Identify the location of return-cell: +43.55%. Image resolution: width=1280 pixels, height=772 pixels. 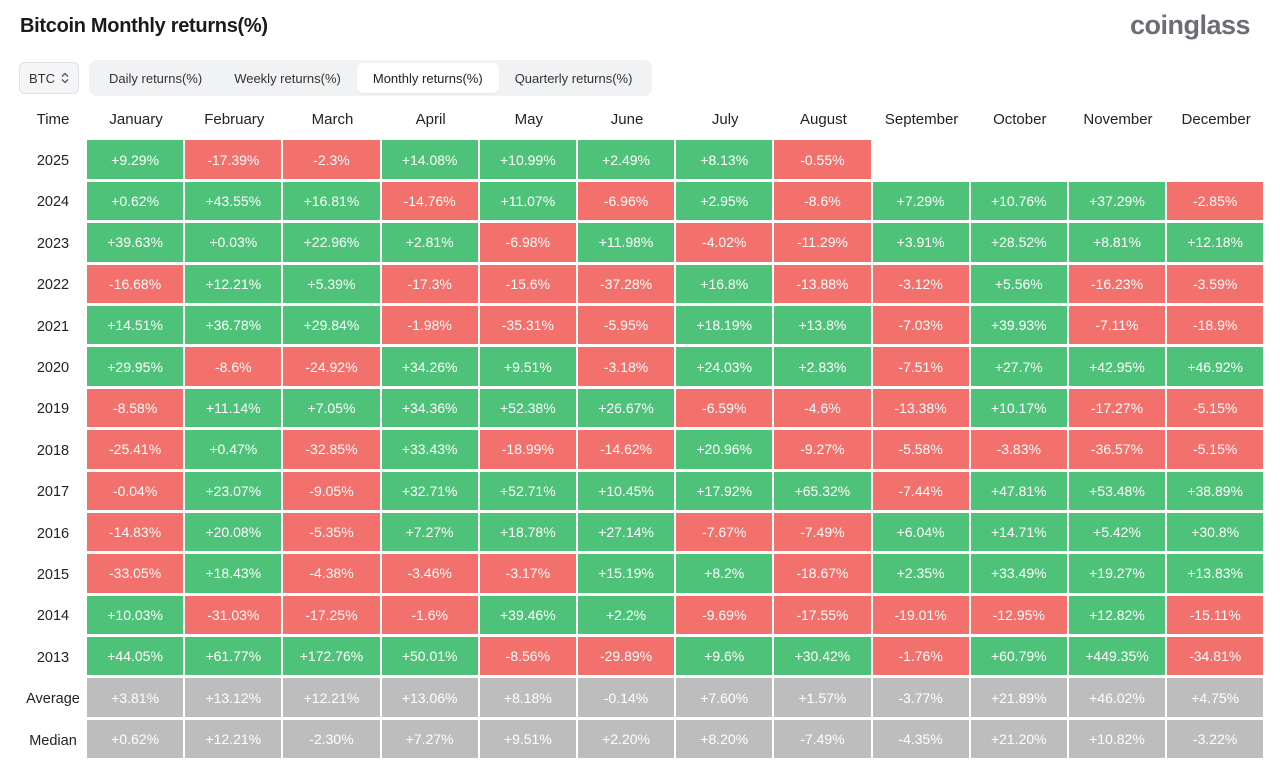
(234, 202).